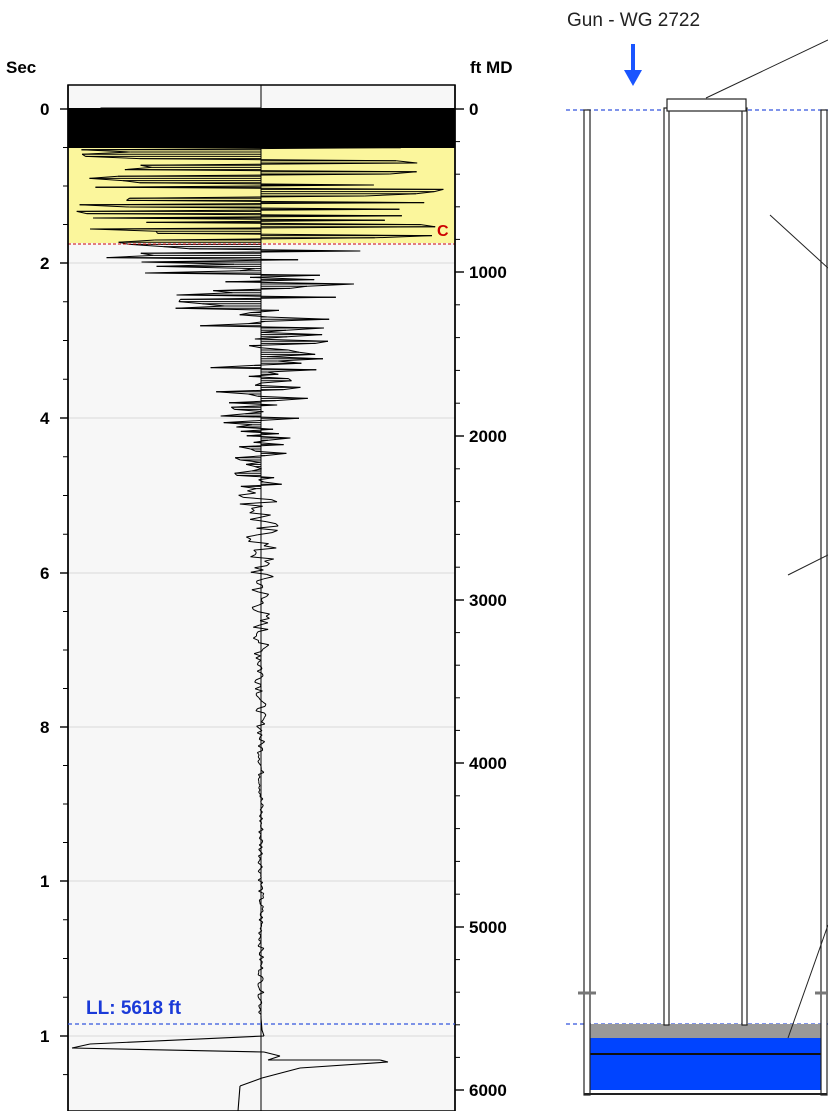  Describe the element at coordinates (633, 65) in the screenshot. I see `arrow-down-icon` at that location.